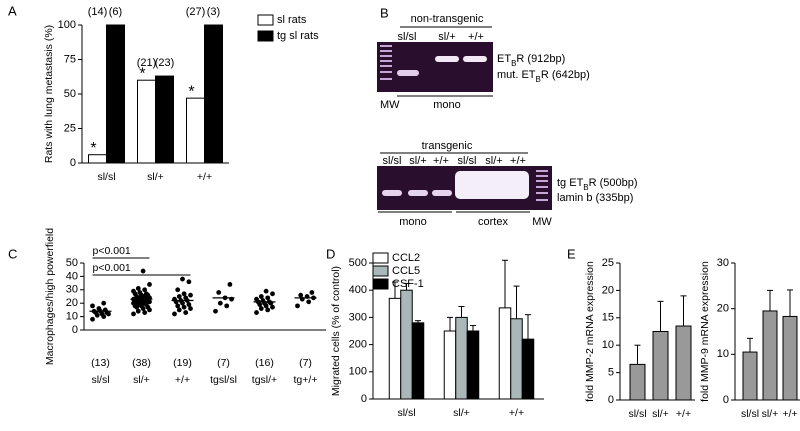  I want to click on panel-label: D, so click(330, 253).